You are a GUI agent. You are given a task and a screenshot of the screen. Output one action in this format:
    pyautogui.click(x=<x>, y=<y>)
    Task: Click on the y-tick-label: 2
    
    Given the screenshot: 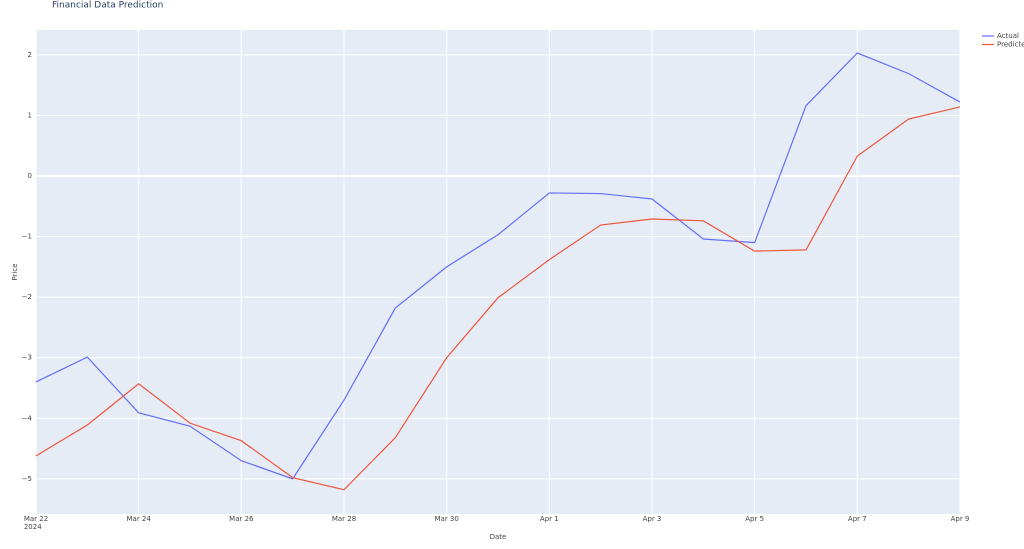 What is the action you would take?
    pyautogui.click(x=30, y=55)
    